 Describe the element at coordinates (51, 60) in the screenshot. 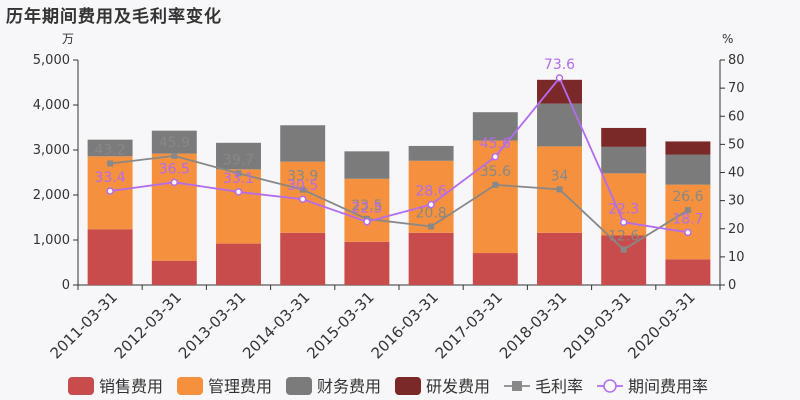

I see `left-tick-label: 5,000` at that location.